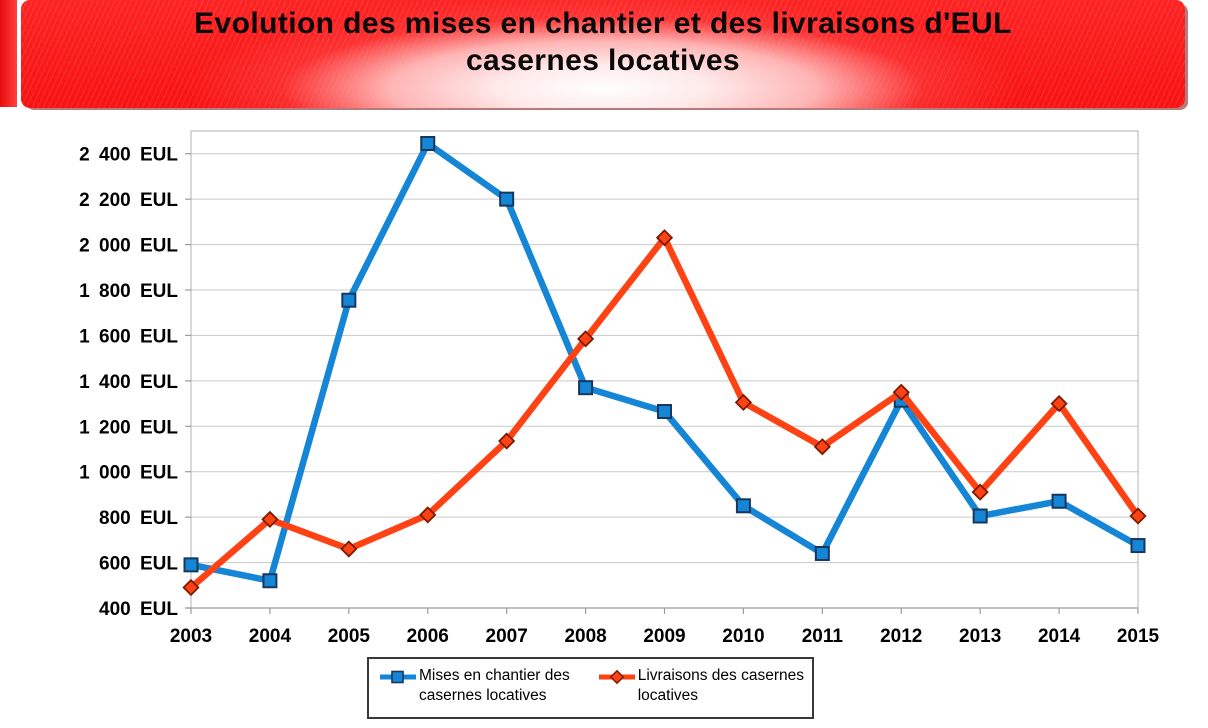 The height and width of the screenshot is (728, 1208). What do you see at coordinates (270, 636) in the screenshot?
I see `svg-text: 2004` at bounding box center [270, 636].